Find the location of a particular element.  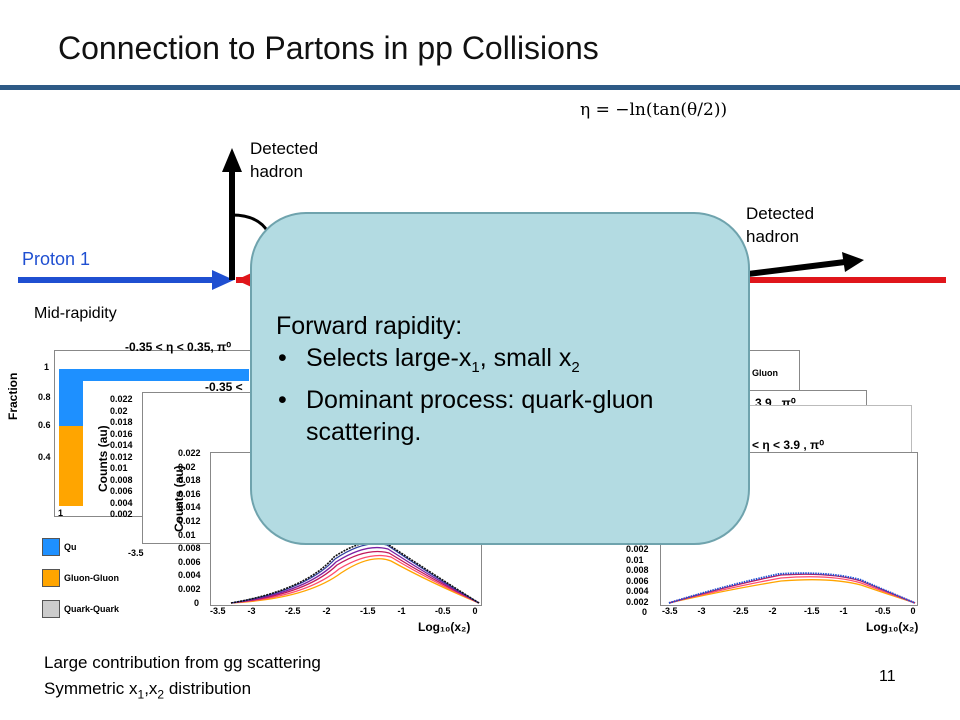

right-counts-x-tick: -1 is located at coordinates (843, 611).